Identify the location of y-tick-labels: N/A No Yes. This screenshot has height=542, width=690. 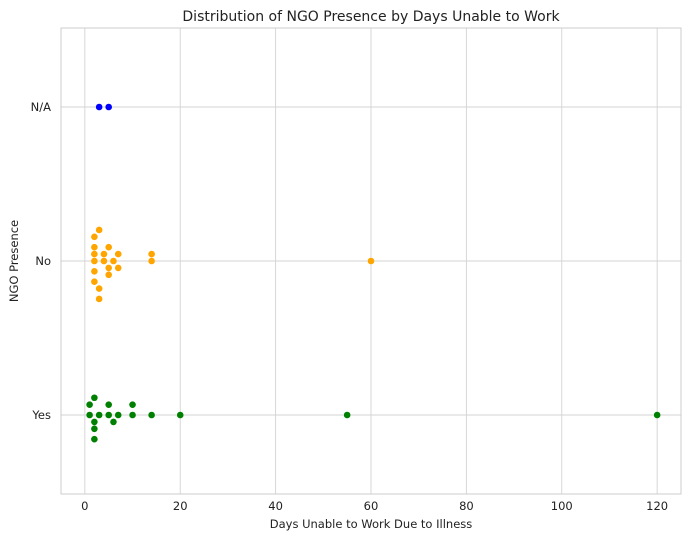
(41, 261).